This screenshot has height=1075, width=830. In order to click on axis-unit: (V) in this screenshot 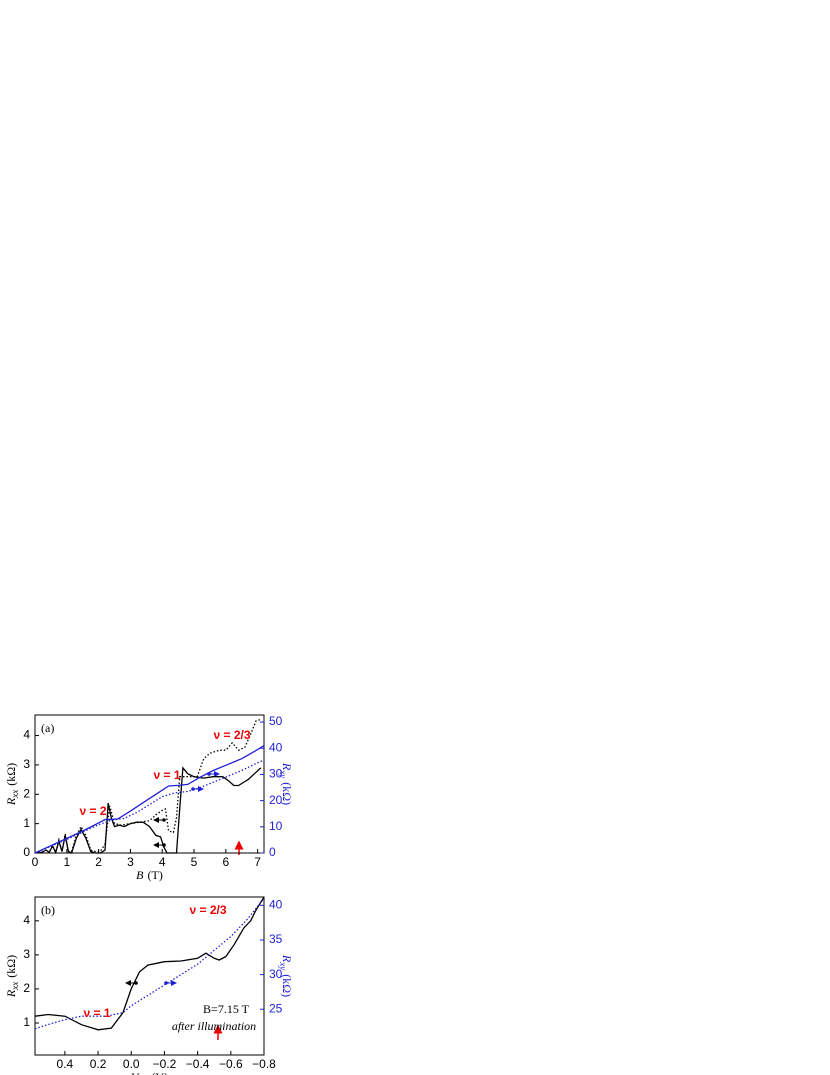, I will do `click(159, 1072)`.